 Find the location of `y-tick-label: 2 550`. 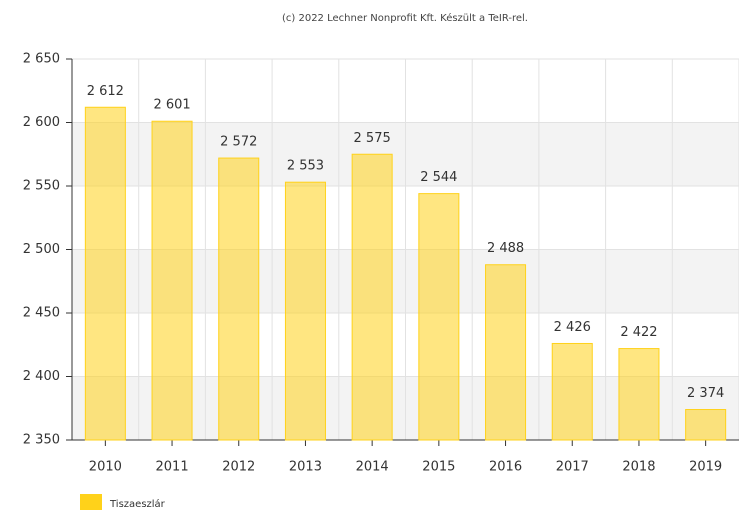

y-tick-label: 2 550 is located at coordinates (41, 186).